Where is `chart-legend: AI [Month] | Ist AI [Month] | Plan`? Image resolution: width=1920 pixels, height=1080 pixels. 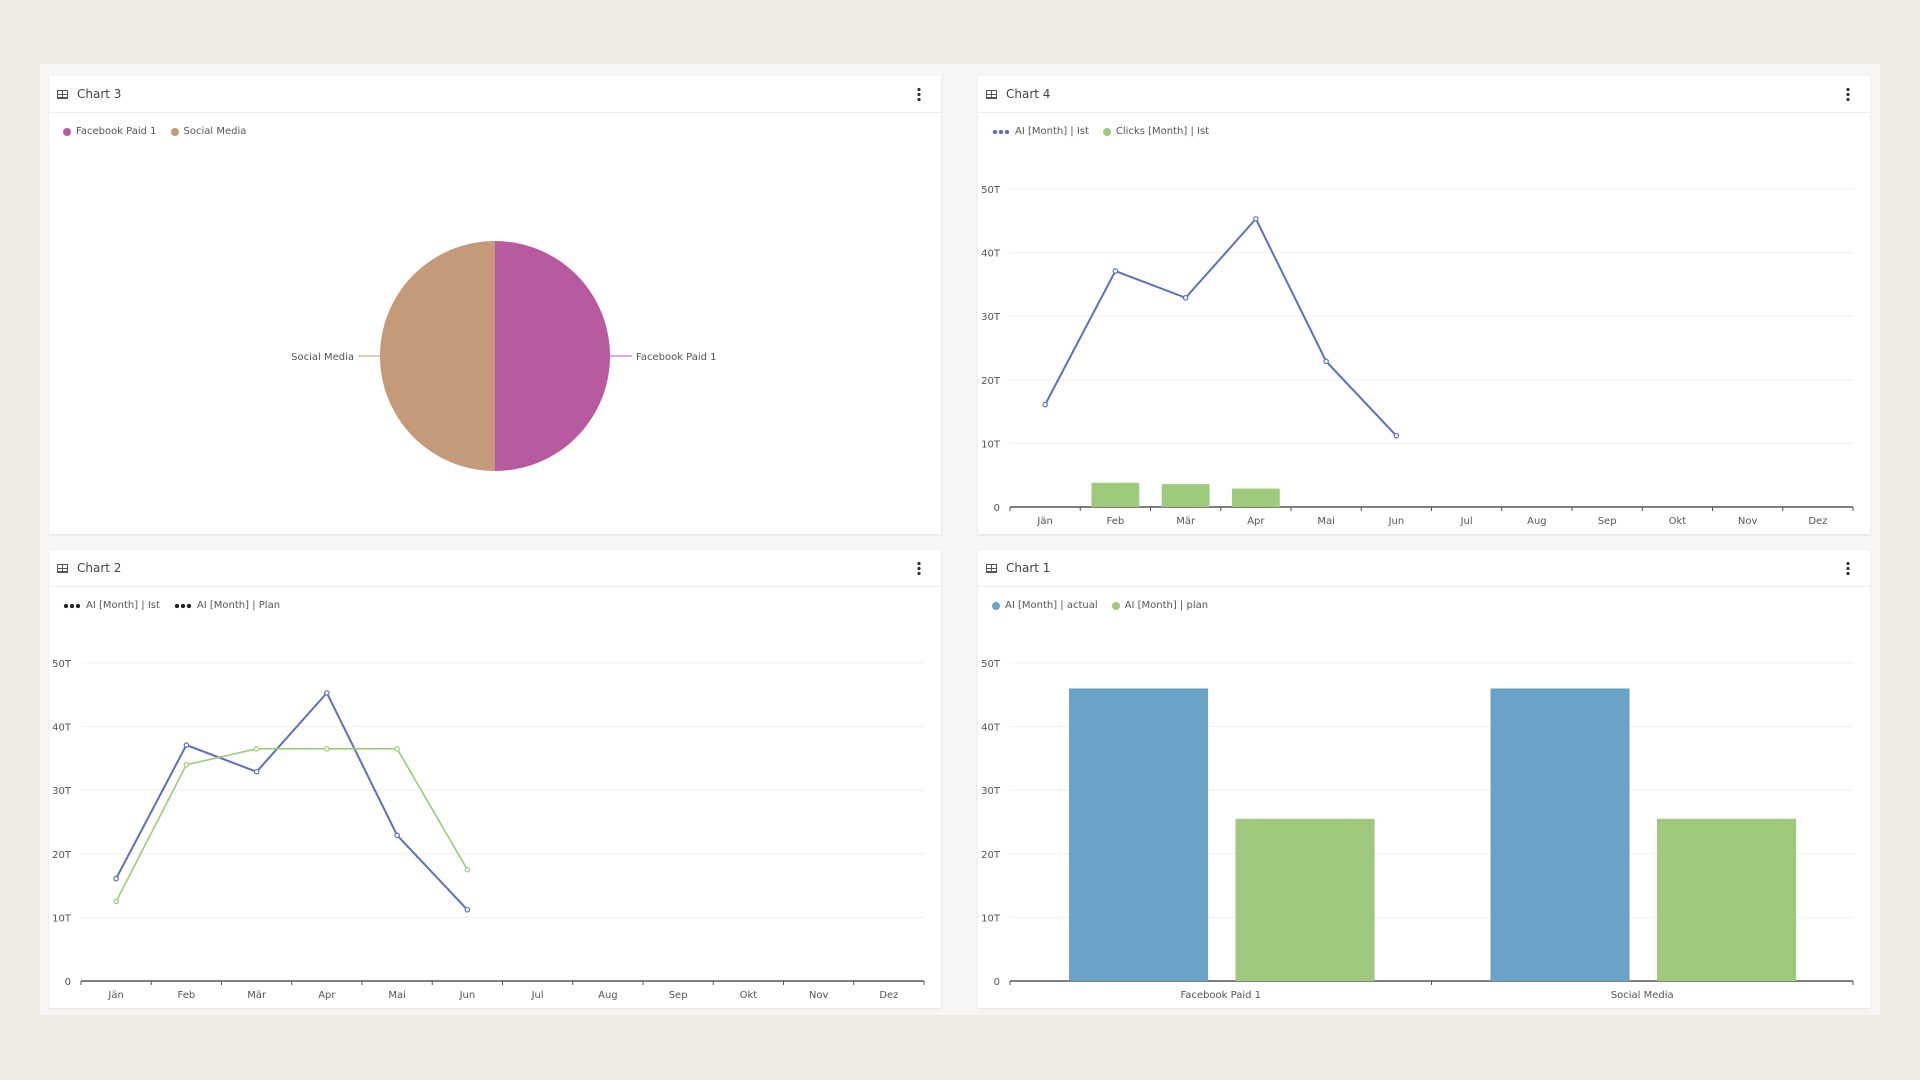 chart-legend: AI [Month] | Ist AI [Month] | Plan is located at coordinates (171, 605).